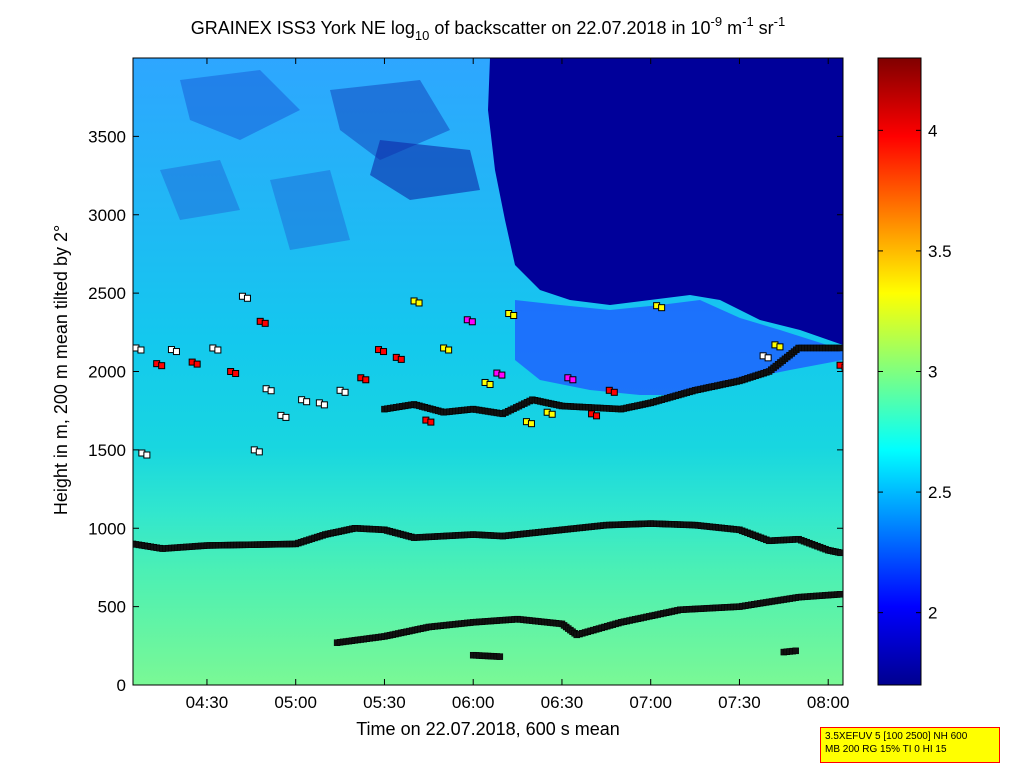 The width and height of the screenshot is (1023, 767). Describe the element at coordinates (121, 685) in the screenshot. I see `y-tick-label: 0` at that location.